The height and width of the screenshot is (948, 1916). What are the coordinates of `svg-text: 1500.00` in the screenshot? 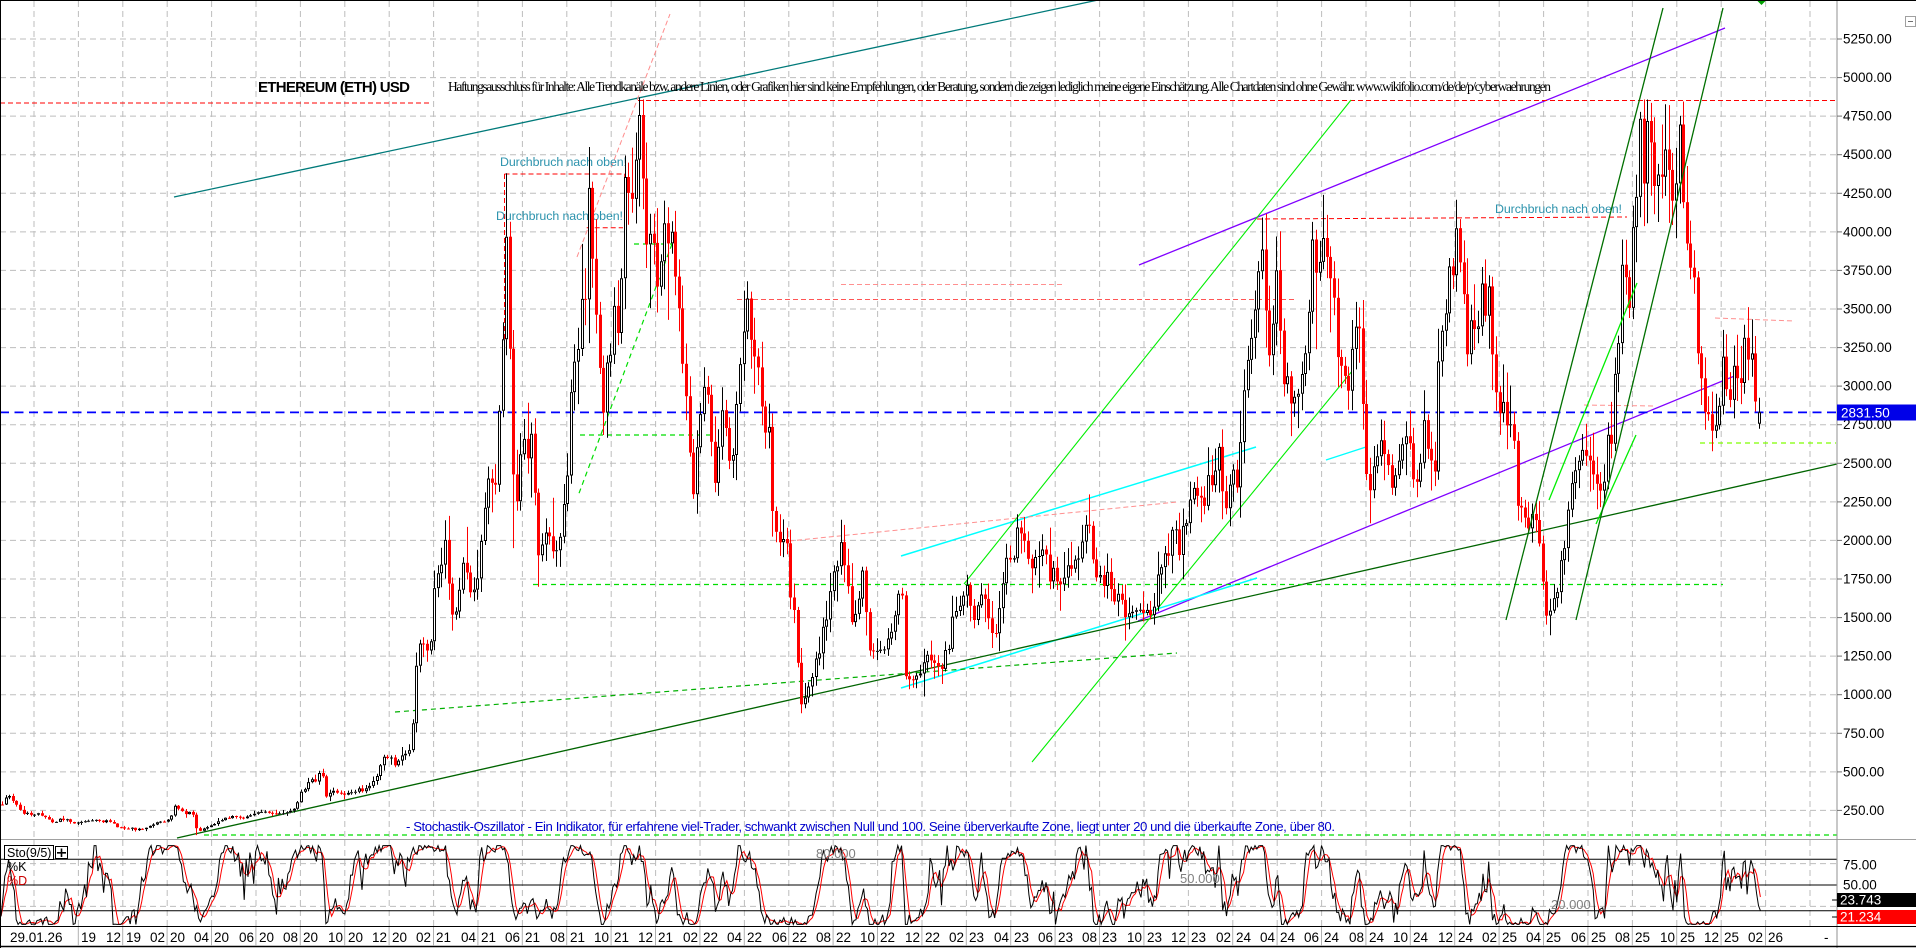 It's located at (1867, 617).